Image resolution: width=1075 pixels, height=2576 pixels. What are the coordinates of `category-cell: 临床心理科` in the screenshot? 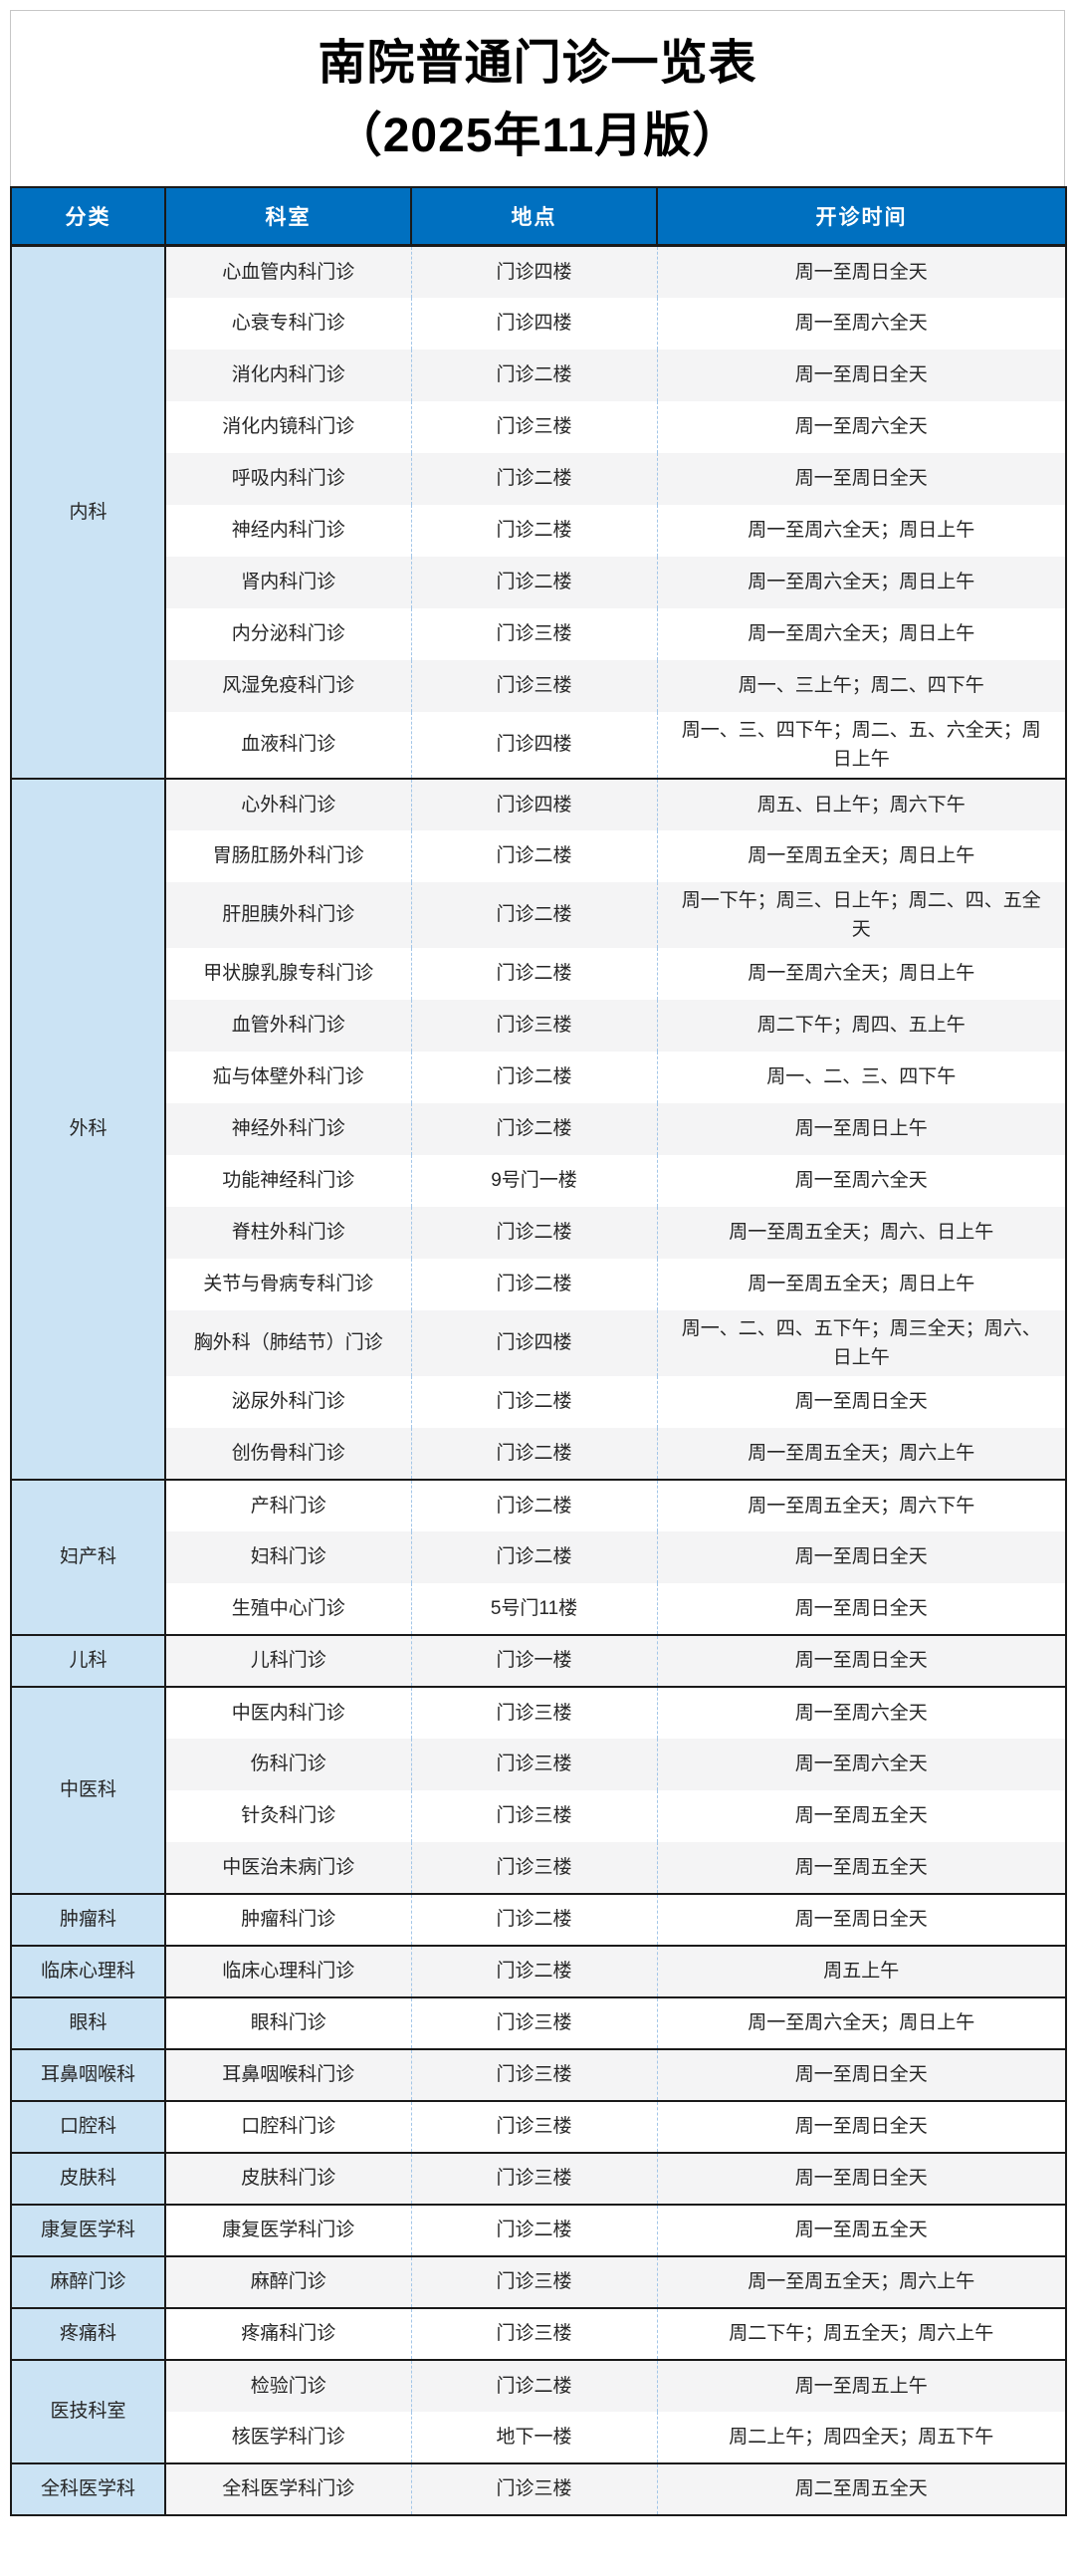 It's located at (88, 1970).